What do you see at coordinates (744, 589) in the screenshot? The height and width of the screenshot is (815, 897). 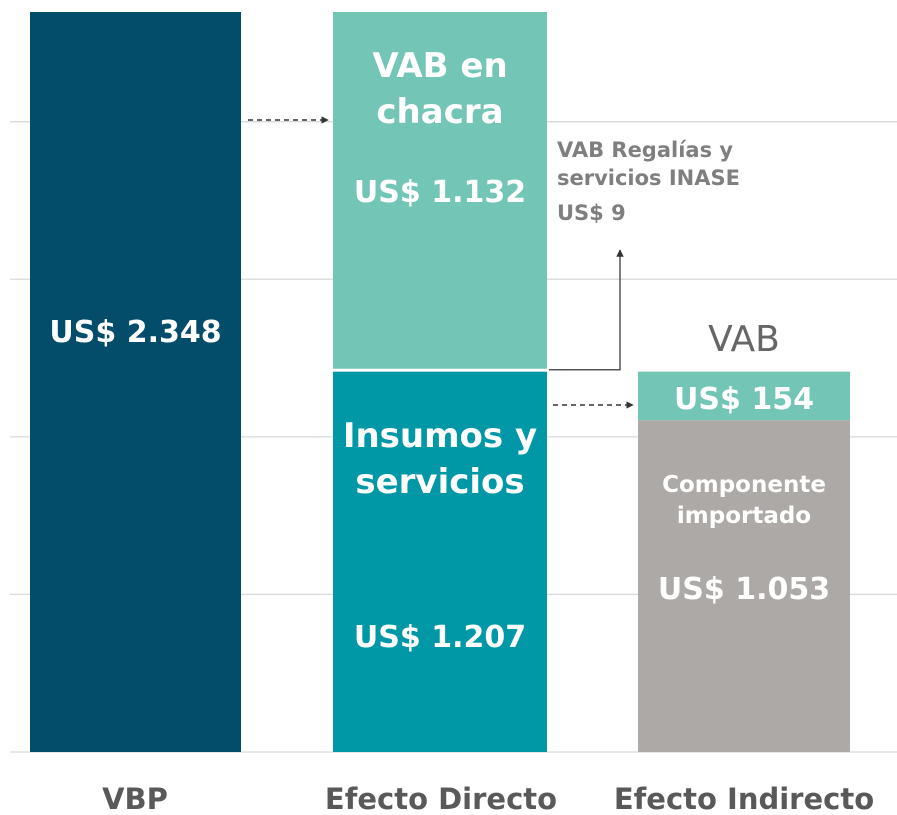 I see `value-label: US$ 1.053` at bounding box center [744, 589].